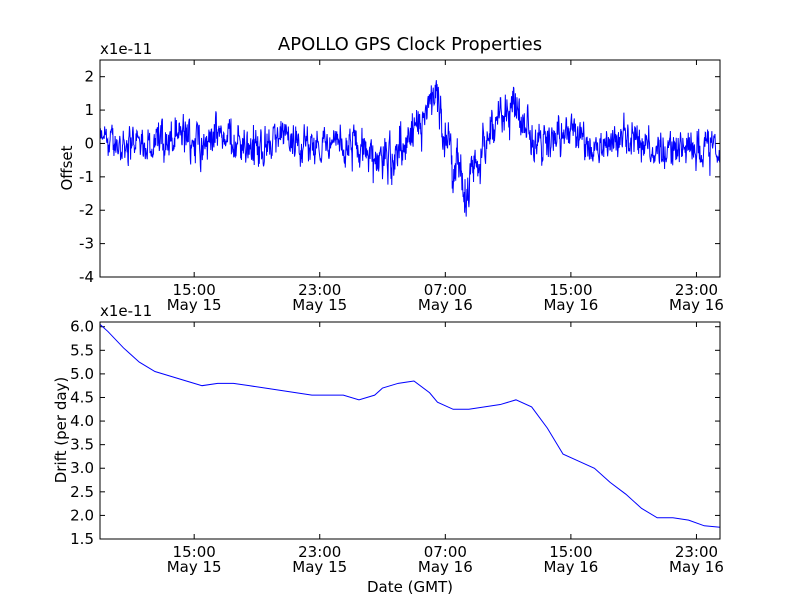 The image size is (800, 600). I want to click on y-tick-label: 4.5, so click(82, 397).